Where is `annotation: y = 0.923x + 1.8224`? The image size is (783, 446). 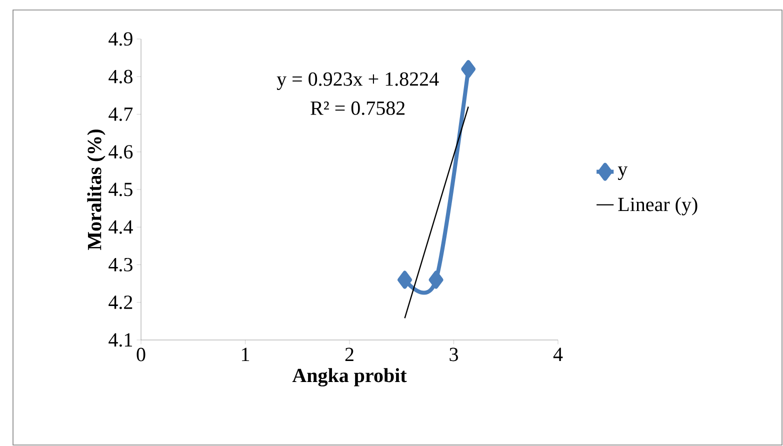 annotation: y = 0.923x + 1.8224 is located at coordinates (357, 81).